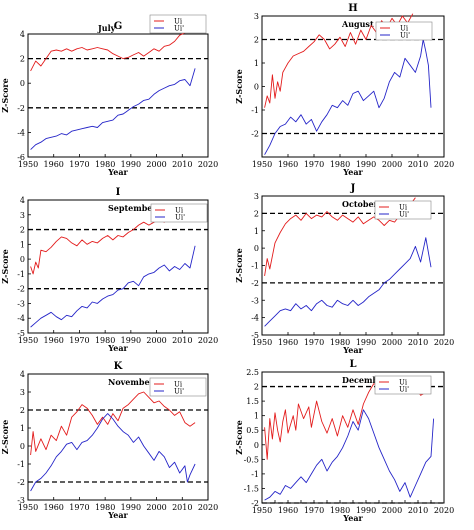 The height and width of the screenshot is (530, 474). I want to click on y-tick-label: -6, so click(21, 157).